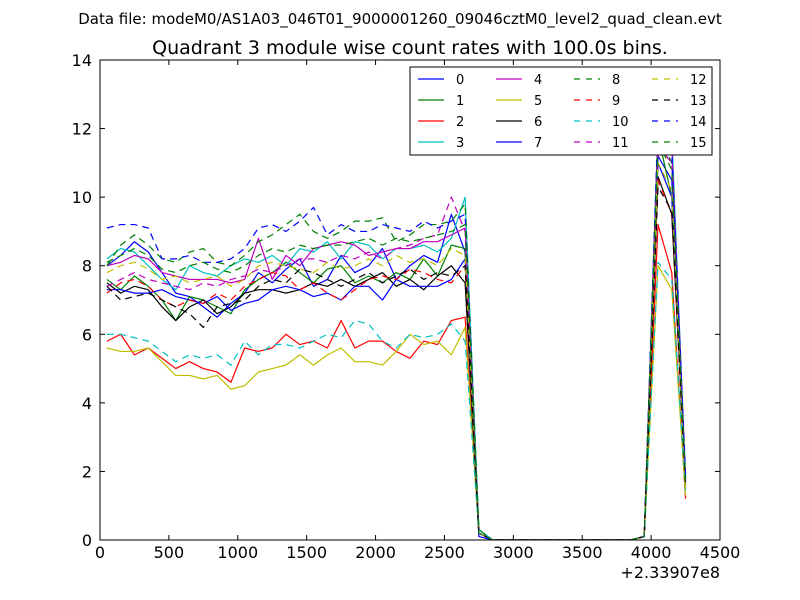 The width and height of the screenshot is (800, 600). What do you see at coordinates (538, 101) in the screenshot?
I see `legend-label-5: 5` at bounding box center [538, 101].